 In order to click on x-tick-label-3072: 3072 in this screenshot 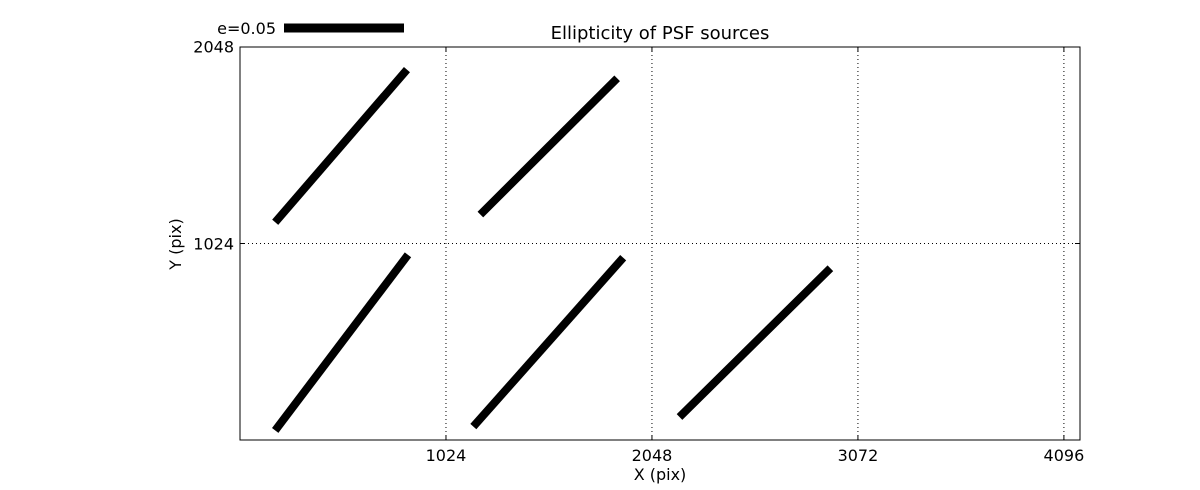, I will do `click(858, 455)`.